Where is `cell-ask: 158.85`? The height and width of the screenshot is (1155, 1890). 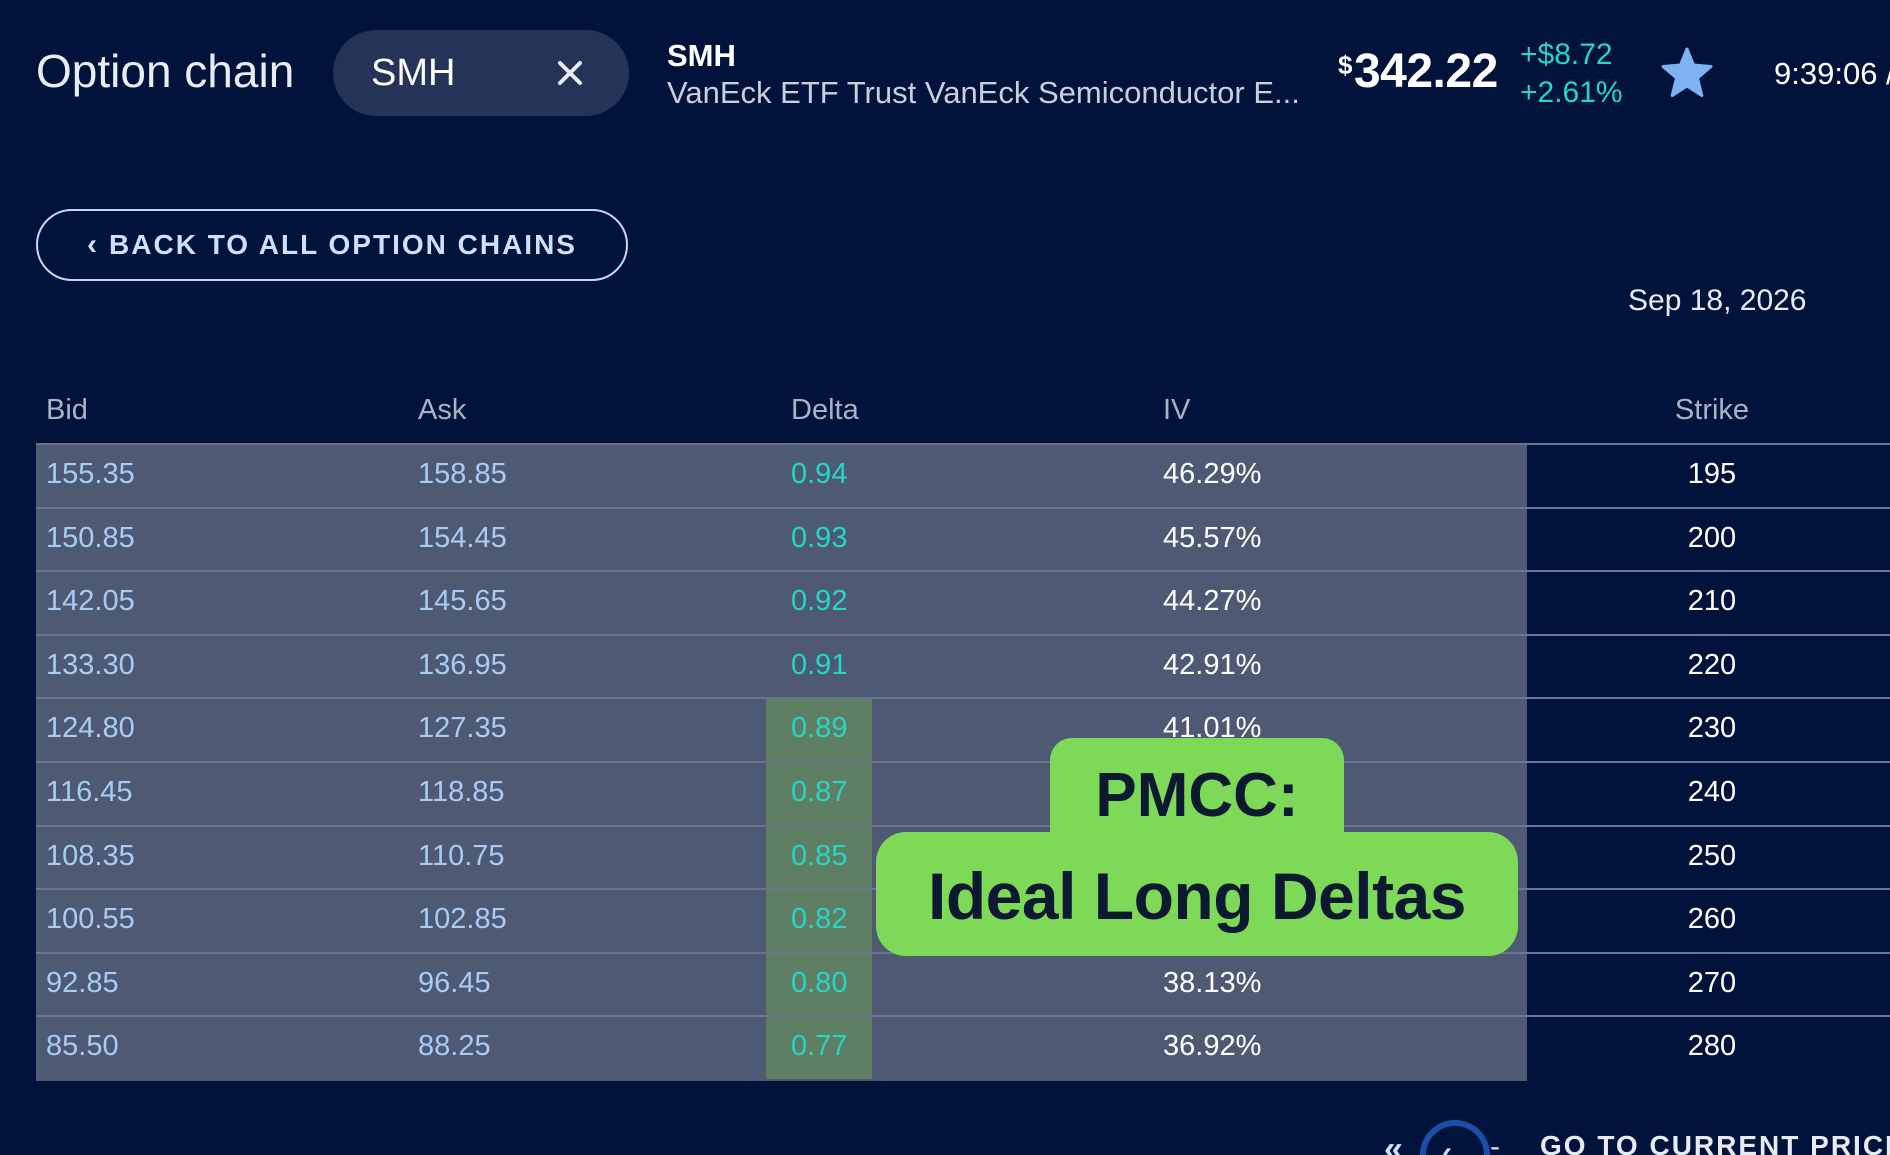 cell-ask: 158.85 is located at coordinates (462, 474).